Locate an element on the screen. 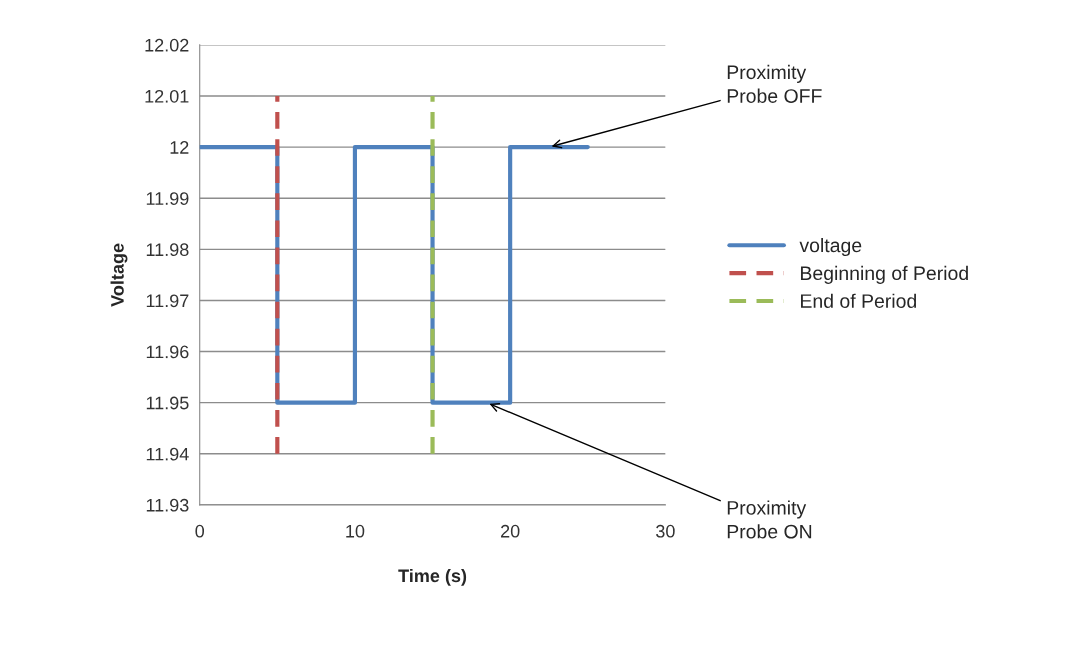 This screenshot has width=1068, height=660. x-axis-title: Time (s) is located at coordinates (432, 577).